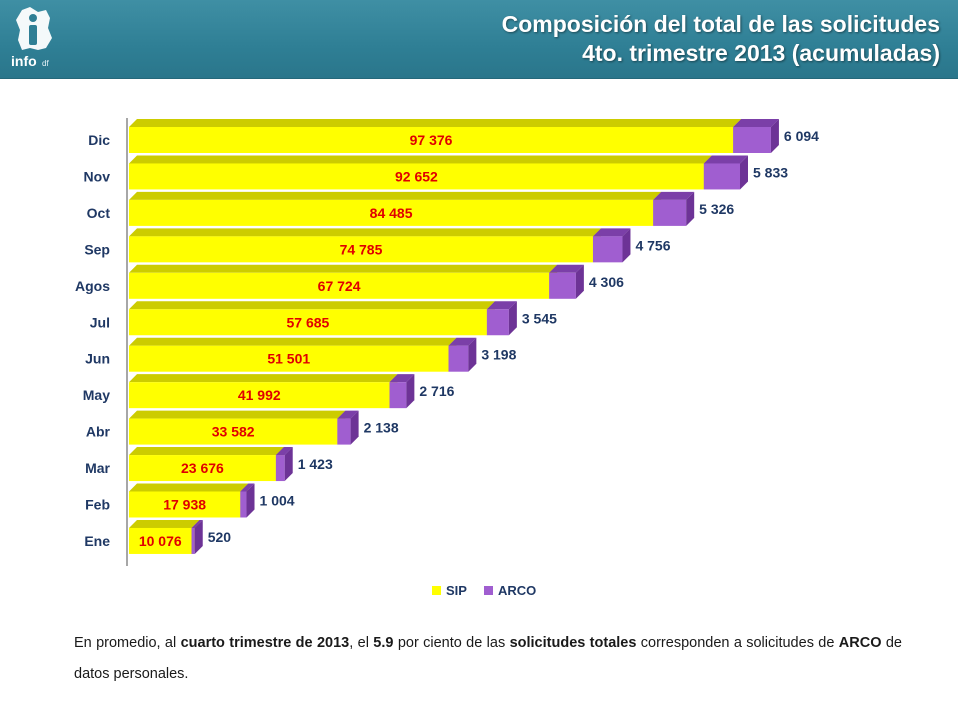 This screenshot has width=960, height=720. Describe the element at coordinates (97, 176) in the screenshot. I see `category-label: Nov` at that location.